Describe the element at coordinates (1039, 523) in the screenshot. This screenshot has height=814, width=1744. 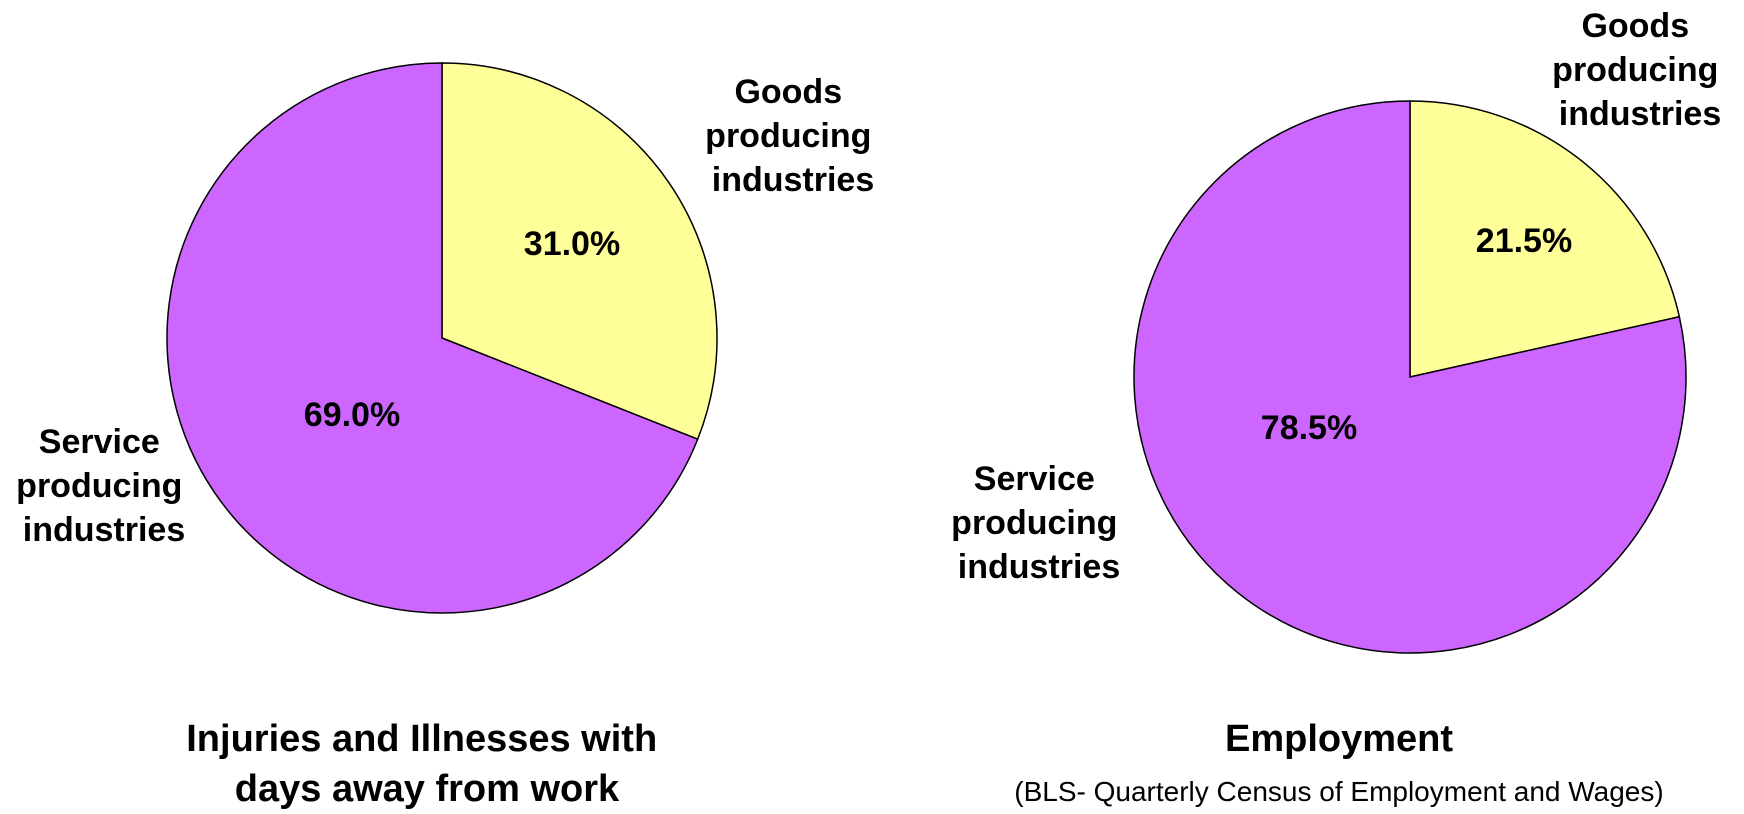
I see `slice-category-label-service-employment: Service producing industries` at that location.